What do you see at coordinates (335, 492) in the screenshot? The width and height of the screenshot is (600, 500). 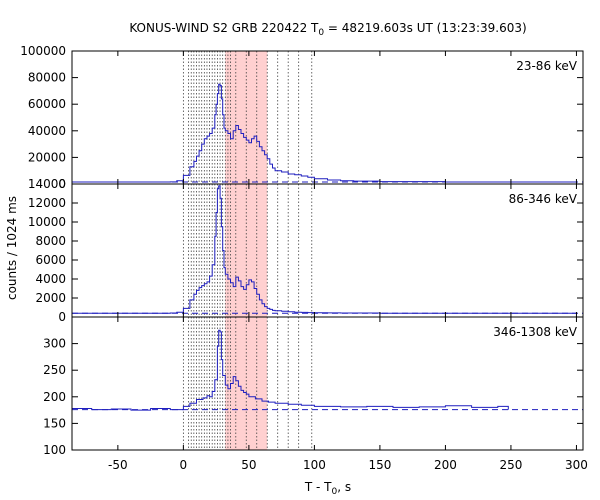 I see `xlabel-subscript: 0` at bounding box center [335, 492].